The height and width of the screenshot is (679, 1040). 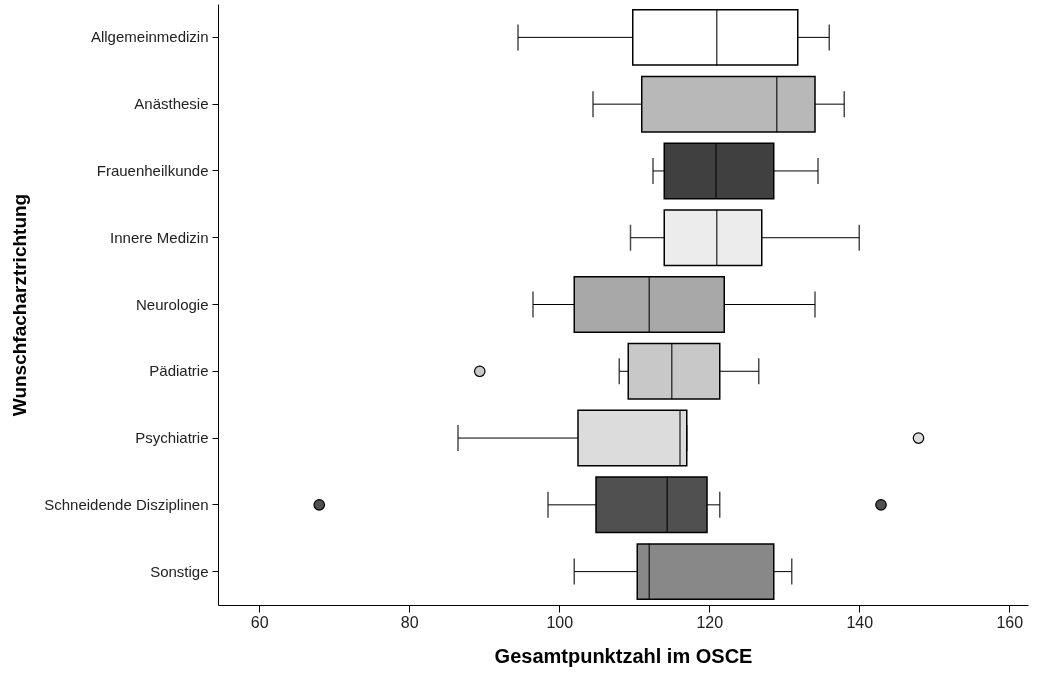 I want to click on y-axis-title: Wunschfacharztrichtung, so click(x=20, y=305).